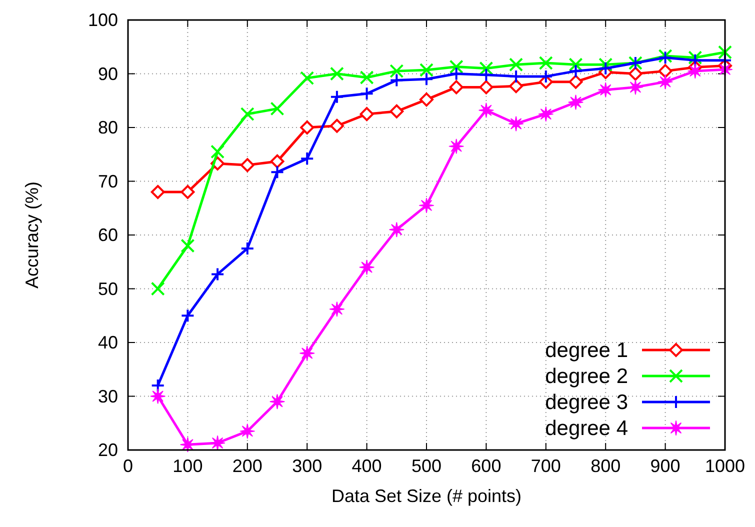 This screenshot has width=755, height=527. What do you see at coordinates (586, 402) in the screenshot?
I see `legend-label: degree 3` at bounding box center [586, 402].